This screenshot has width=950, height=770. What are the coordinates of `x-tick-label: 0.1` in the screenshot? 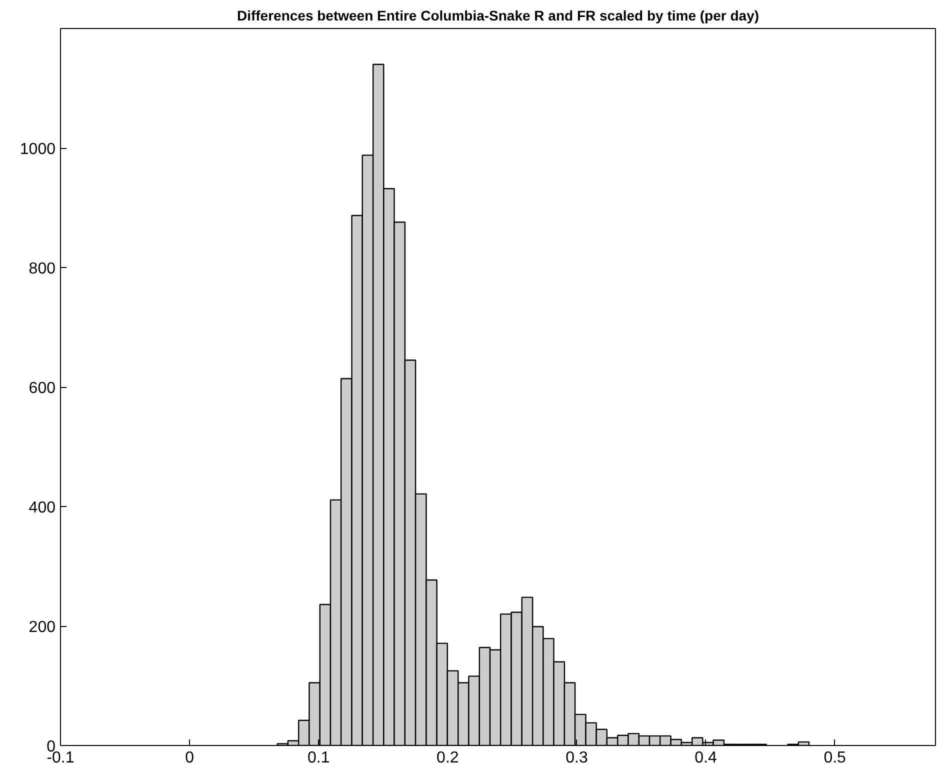 It's located at (318, 758).